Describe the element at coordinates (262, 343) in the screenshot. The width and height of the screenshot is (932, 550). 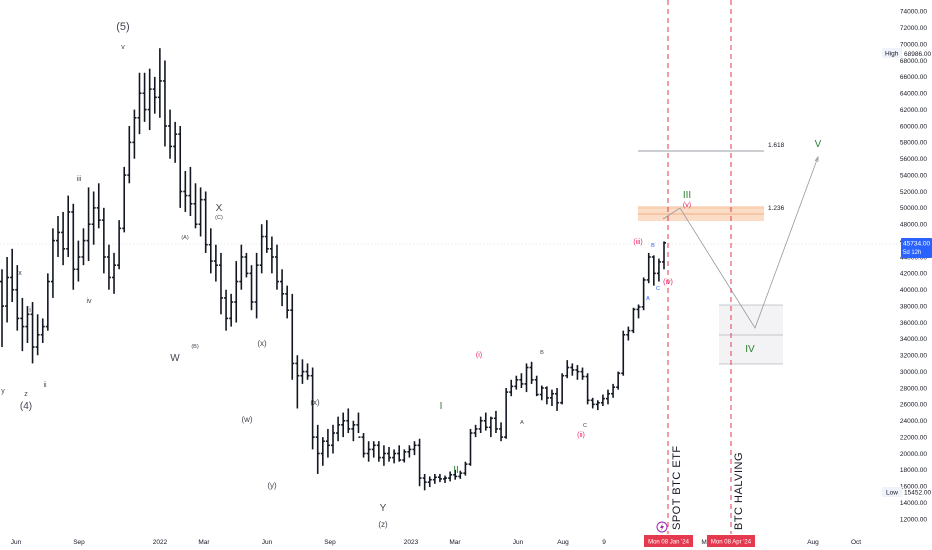
I see `wave-label-x-paren: (x)` at that location.